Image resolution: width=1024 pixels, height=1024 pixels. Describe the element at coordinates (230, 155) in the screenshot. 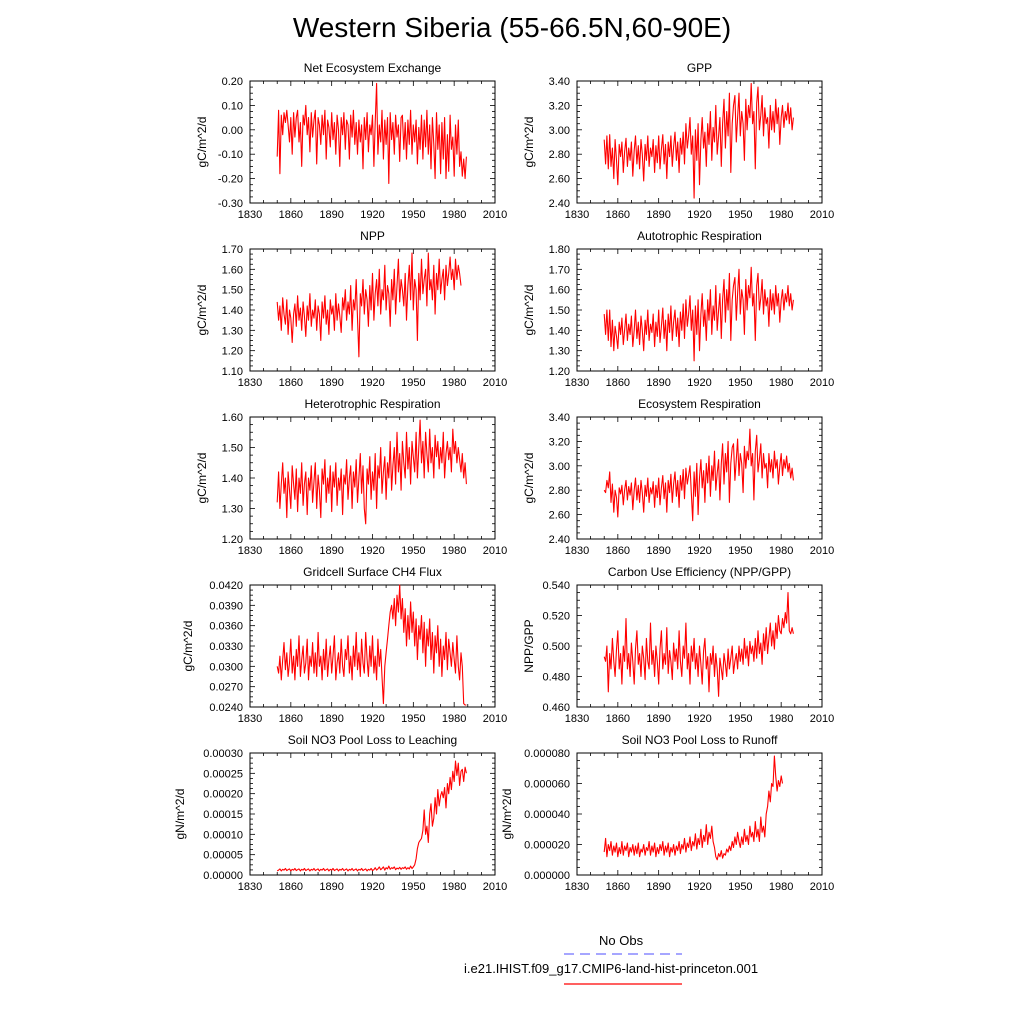

I see `y-tick-label: -0.10` at that location.